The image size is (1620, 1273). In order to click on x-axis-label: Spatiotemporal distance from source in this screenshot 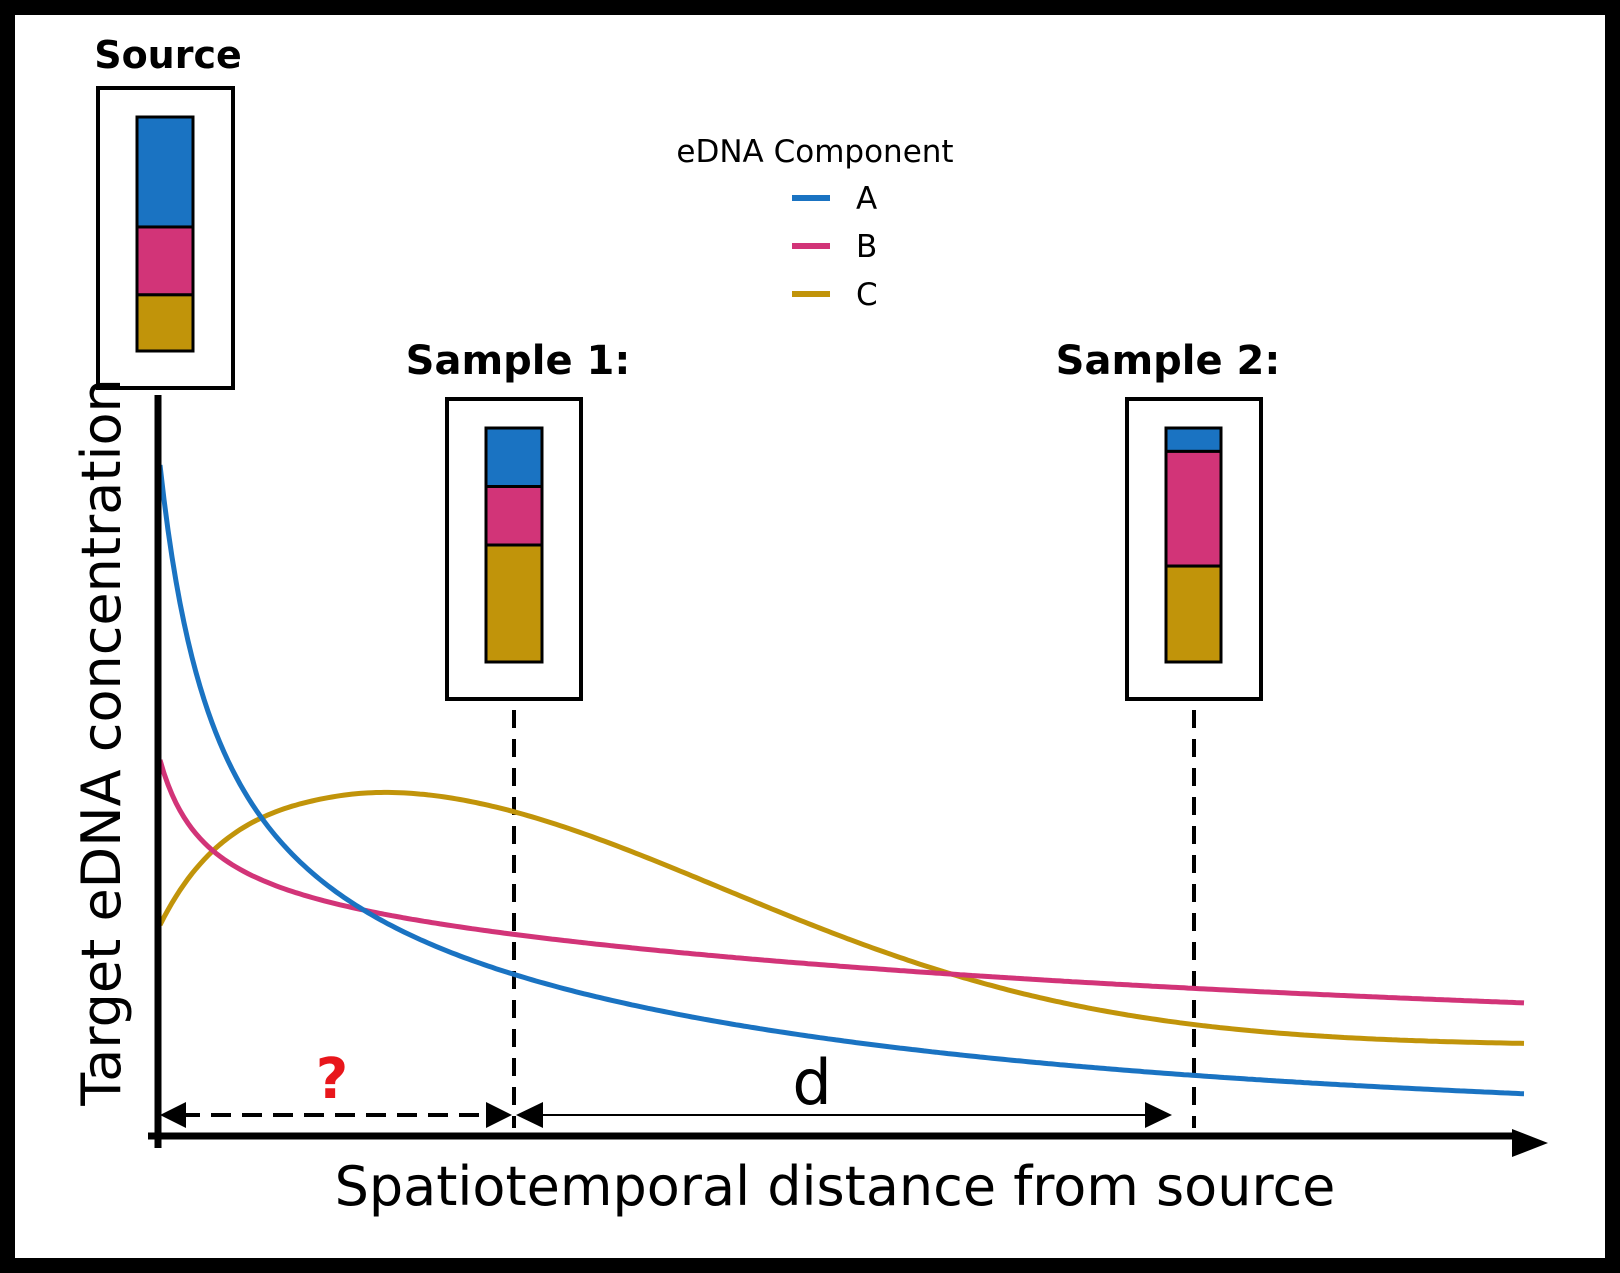, I will do `click(835, 1186)`.